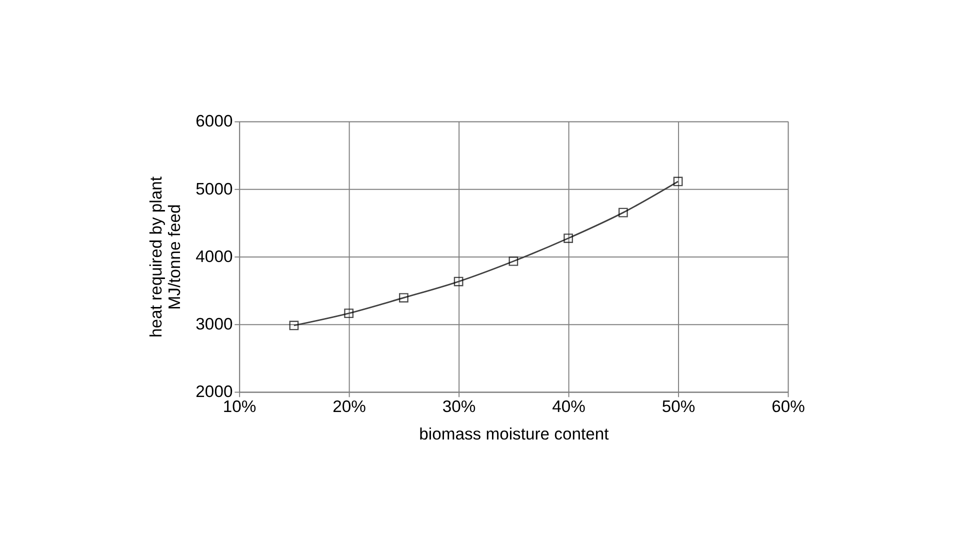  What do you see at coordinates (349, 406) in the screenshot?
I see `x-tick-label: 20%` at bounding box center [349, 406].